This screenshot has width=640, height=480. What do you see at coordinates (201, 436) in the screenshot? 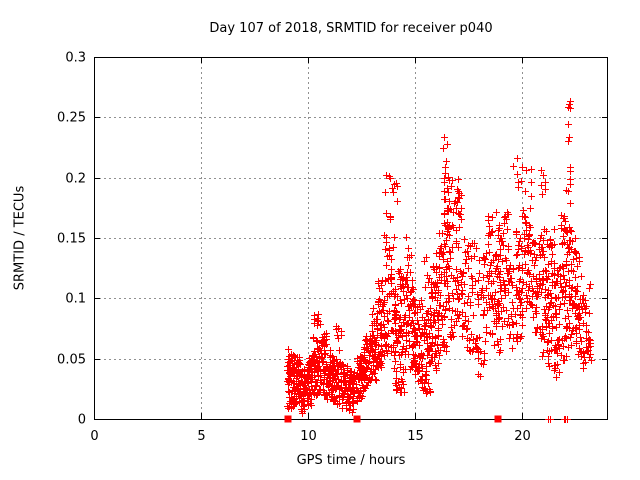
I see `x-tick-label: 5` at bounding box center [201, 436].